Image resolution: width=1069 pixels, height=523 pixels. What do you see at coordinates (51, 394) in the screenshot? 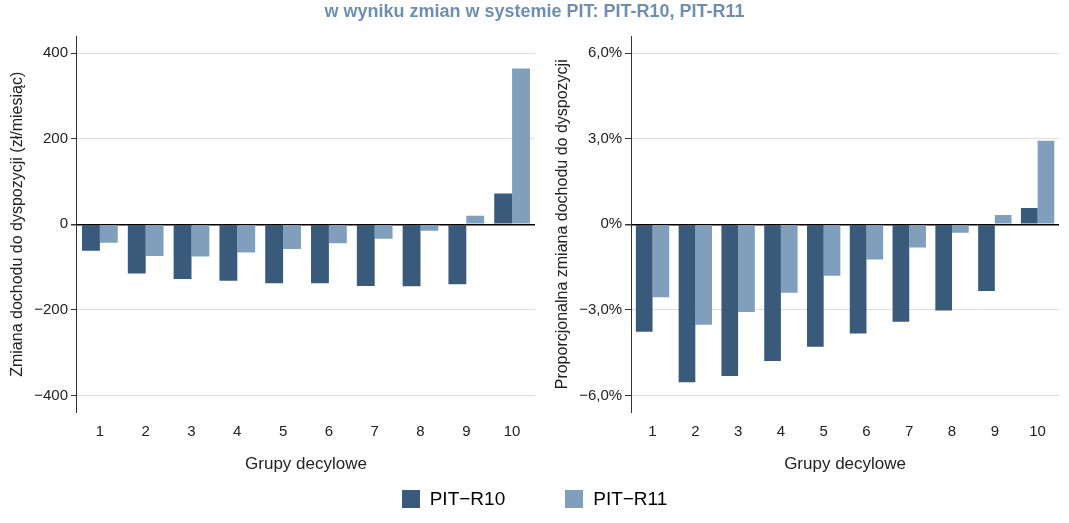
I see `y-tick-label: −400` at bounding box center [51, 394].